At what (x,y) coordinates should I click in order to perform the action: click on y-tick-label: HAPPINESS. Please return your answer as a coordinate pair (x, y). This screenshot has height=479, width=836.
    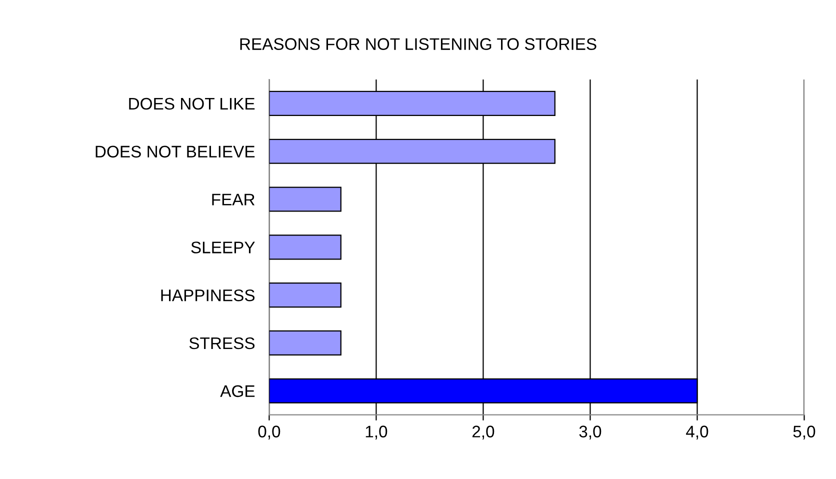
    Looking at the image, I should click on (208, 295).